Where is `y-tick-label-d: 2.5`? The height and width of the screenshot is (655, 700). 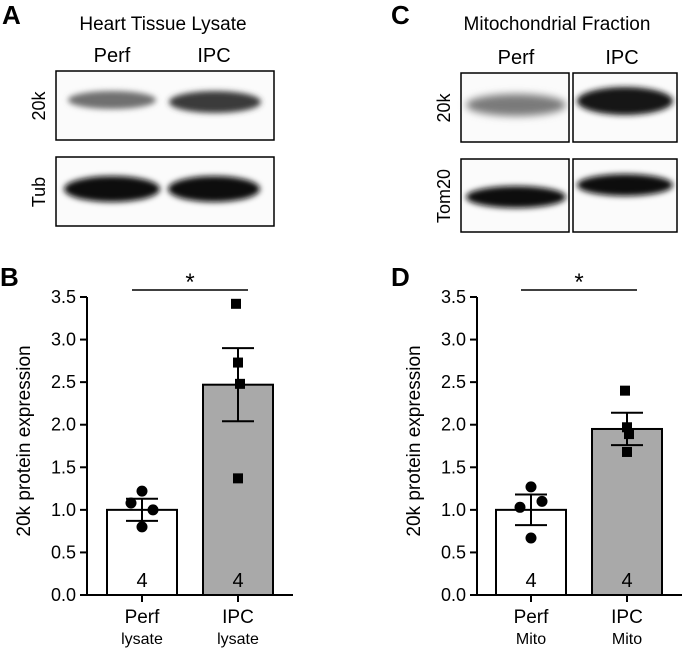 y-tick-label-d: 2.5 is located at coordinates (453, 382).